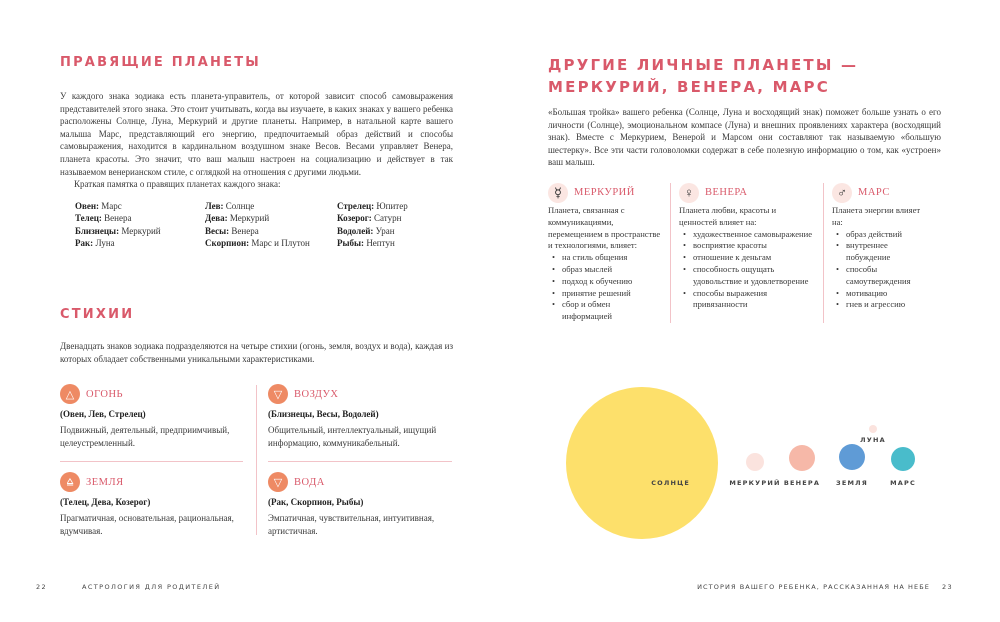 The width and height of the screenshot is (1000, 622). Describe the element at coordinates (755, 483) in the screenshot. I see `planet-label: МЕРКУРИЙ` at that location.